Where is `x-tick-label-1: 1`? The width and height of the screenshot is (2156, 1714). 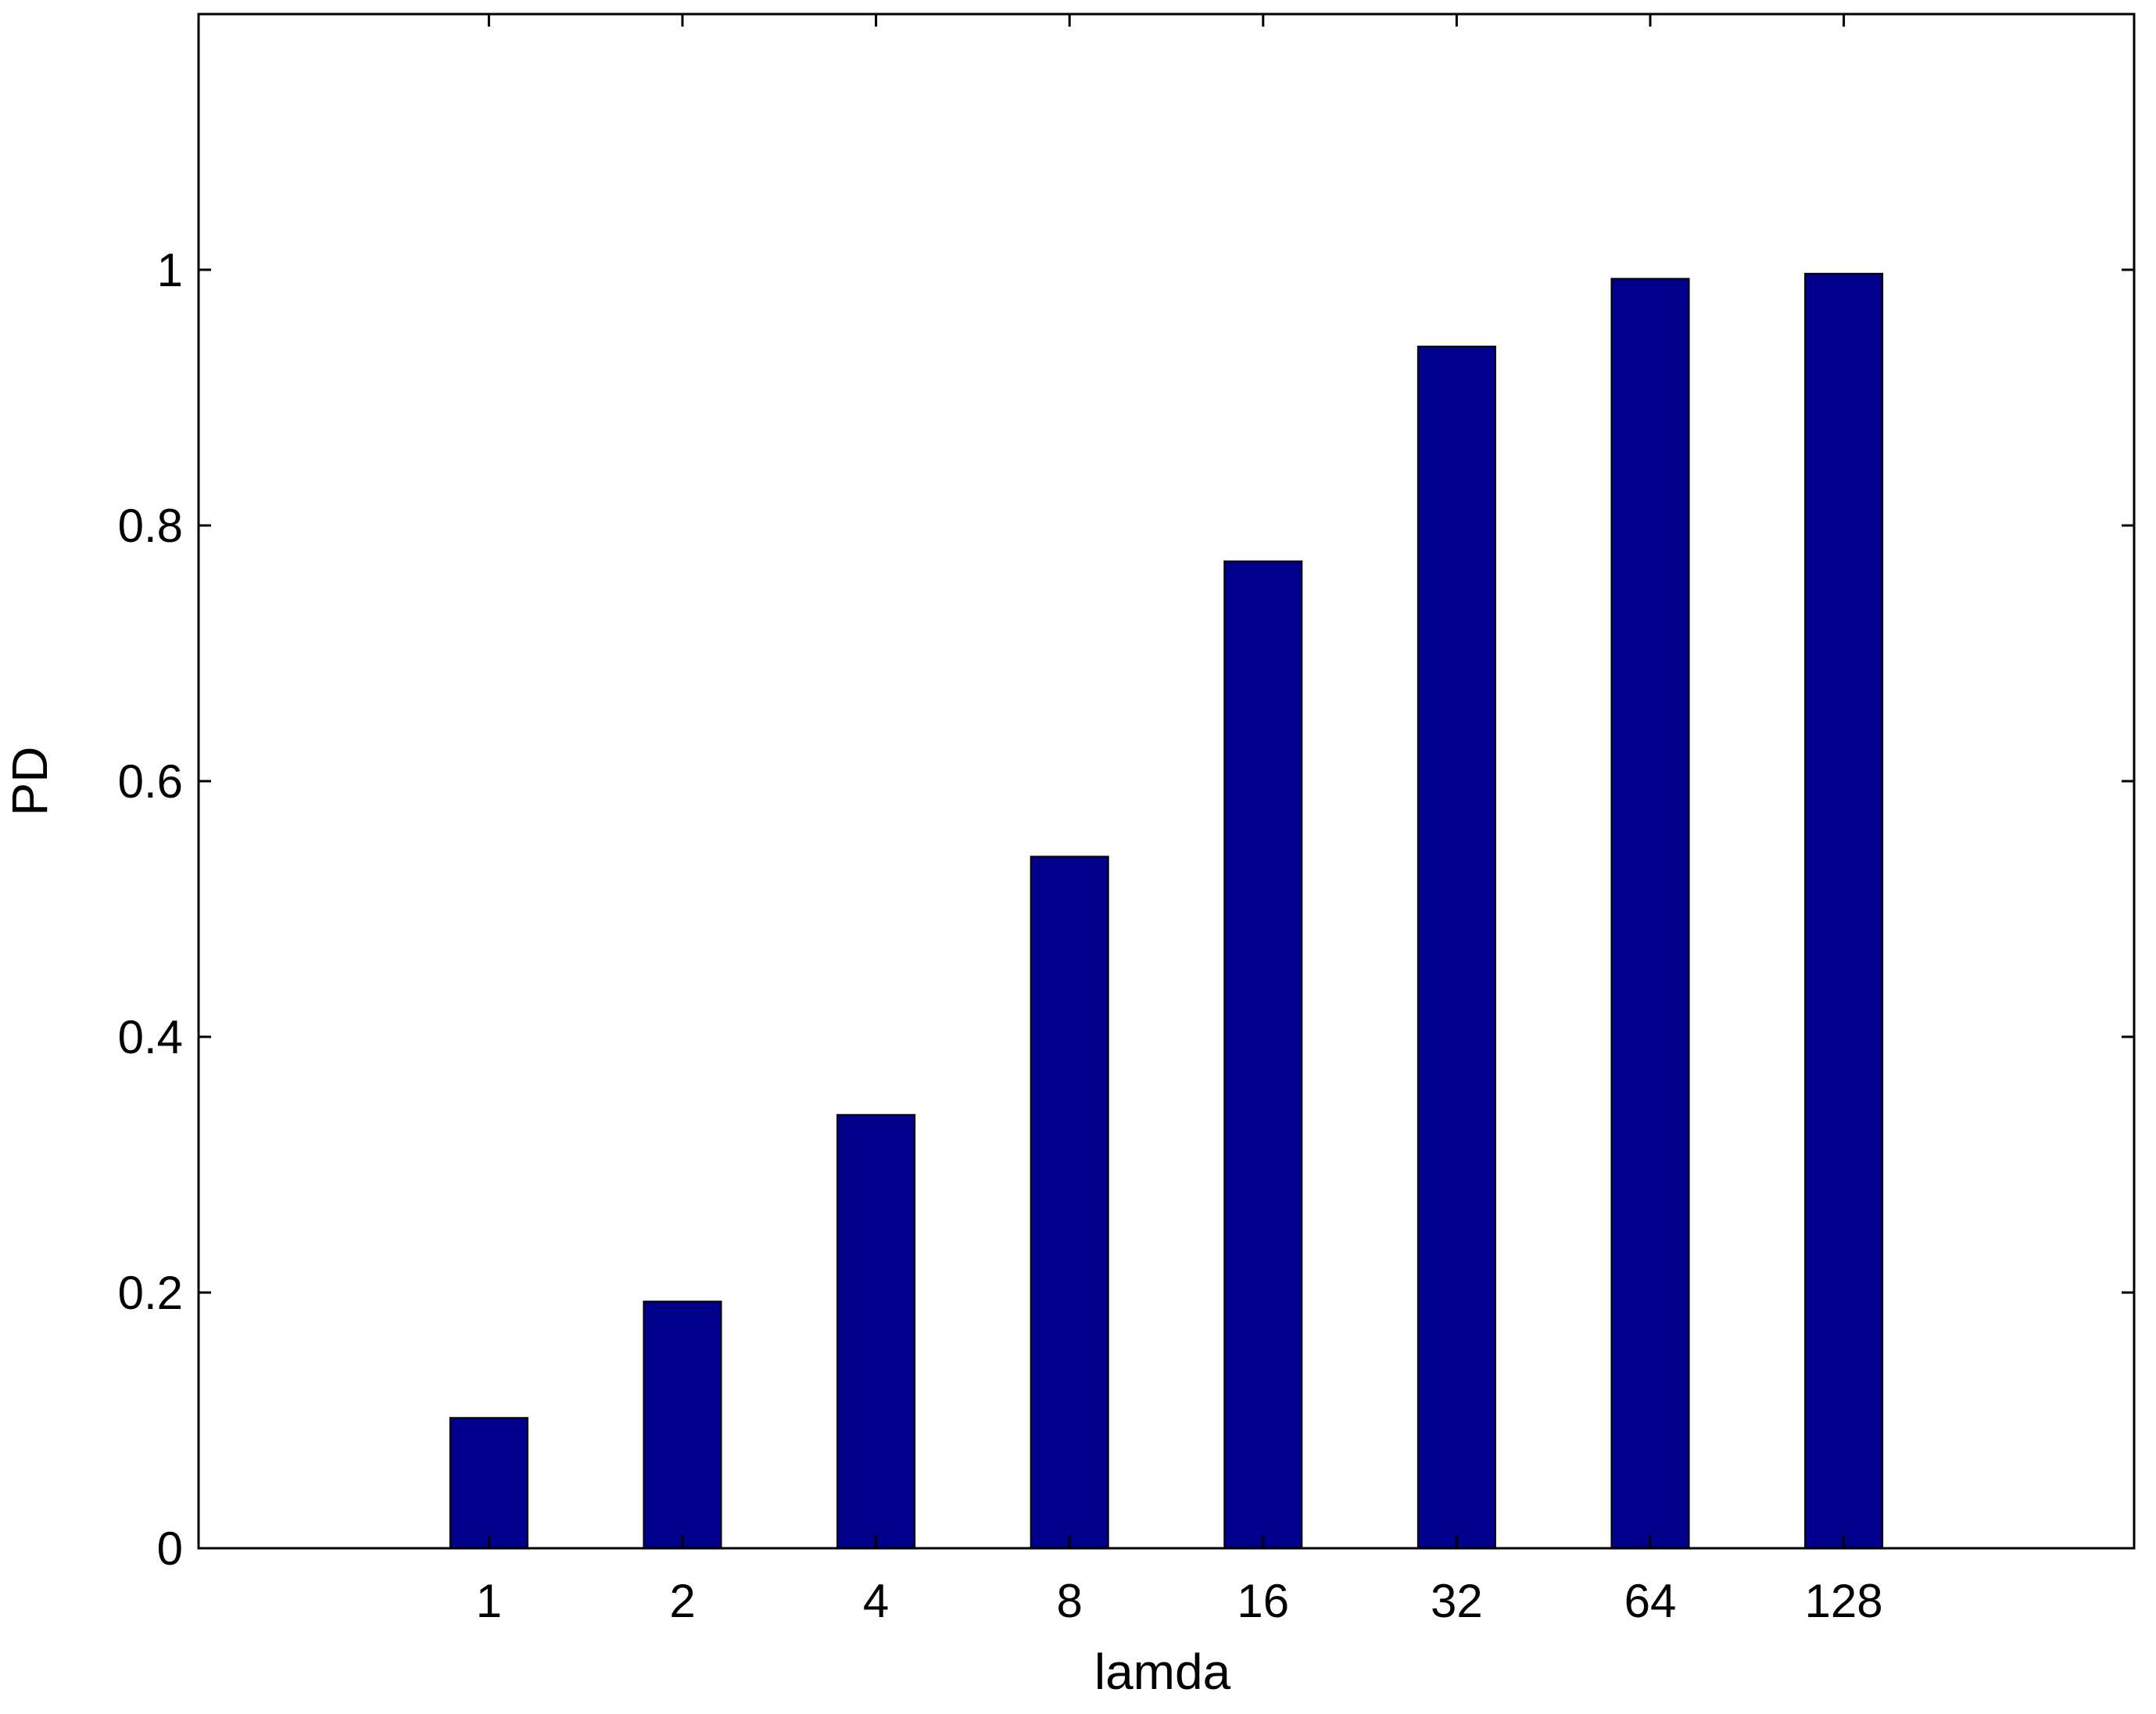
x-tick-label-1: 1 is located at coordinates (489, 1601).